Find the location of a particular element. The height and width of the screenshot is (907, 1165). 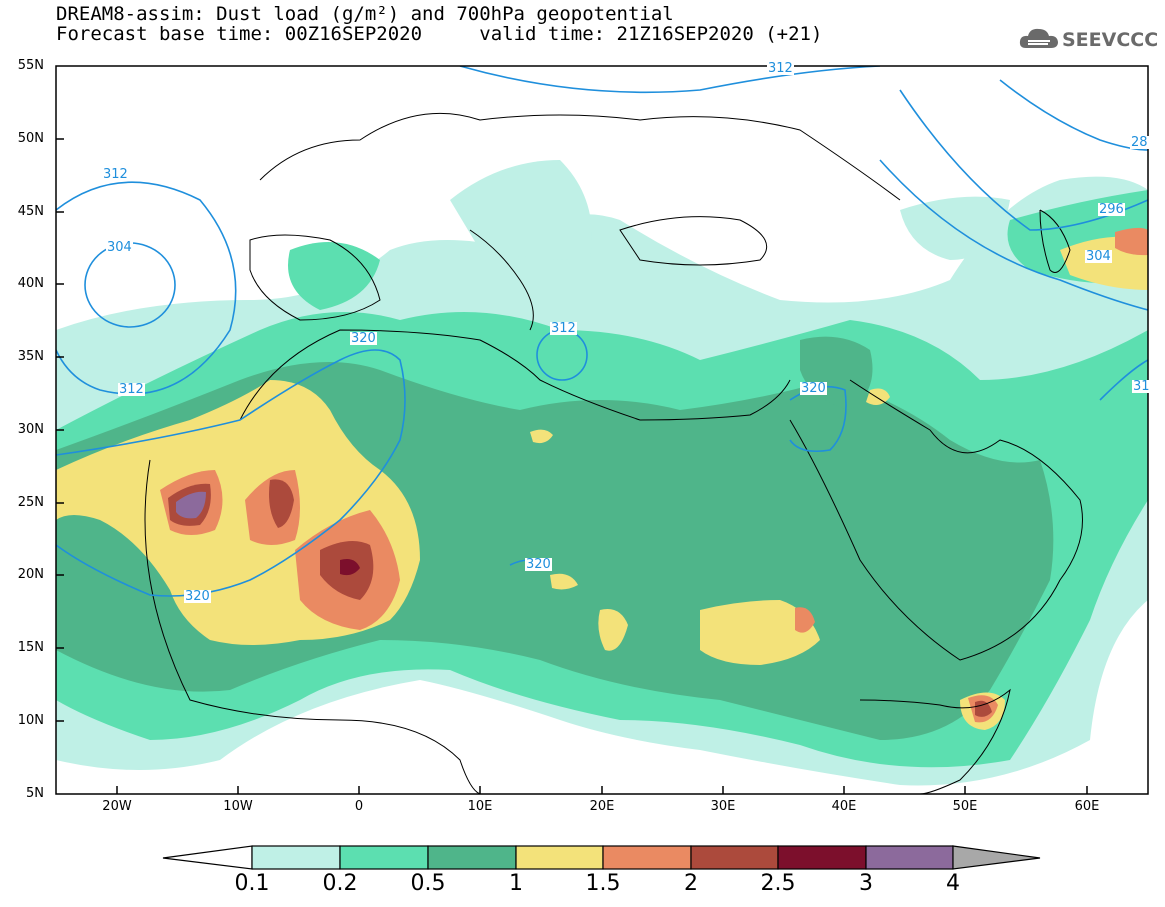

lat-label-25n: 25N is located at coordinates (30, 502).